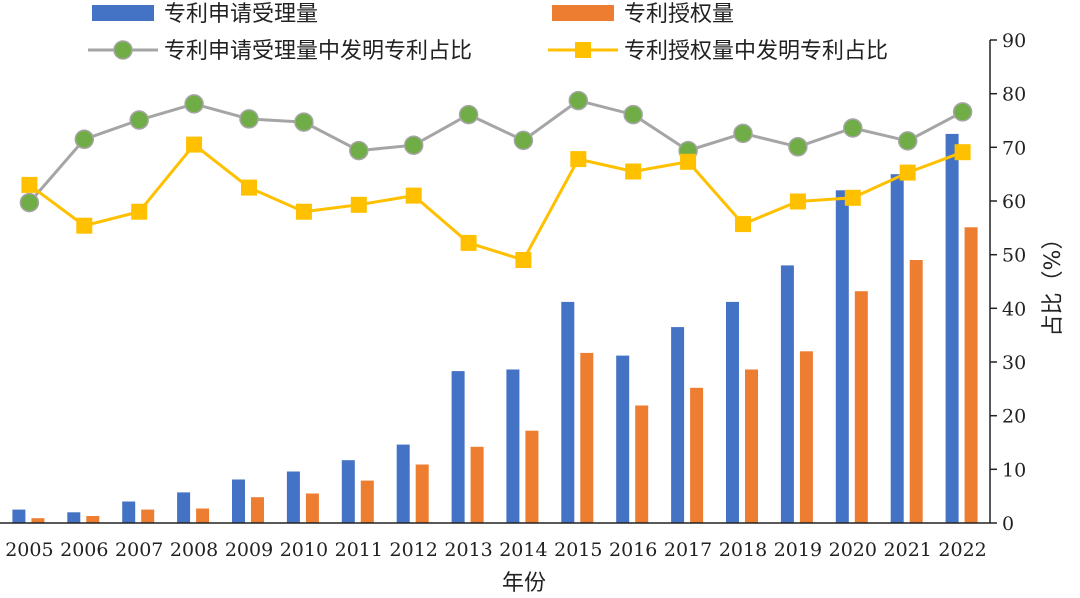 The width and height of the screenshot is (1080, 598). I want to click on point-grant-invention-share-2020, so click(852, 197).